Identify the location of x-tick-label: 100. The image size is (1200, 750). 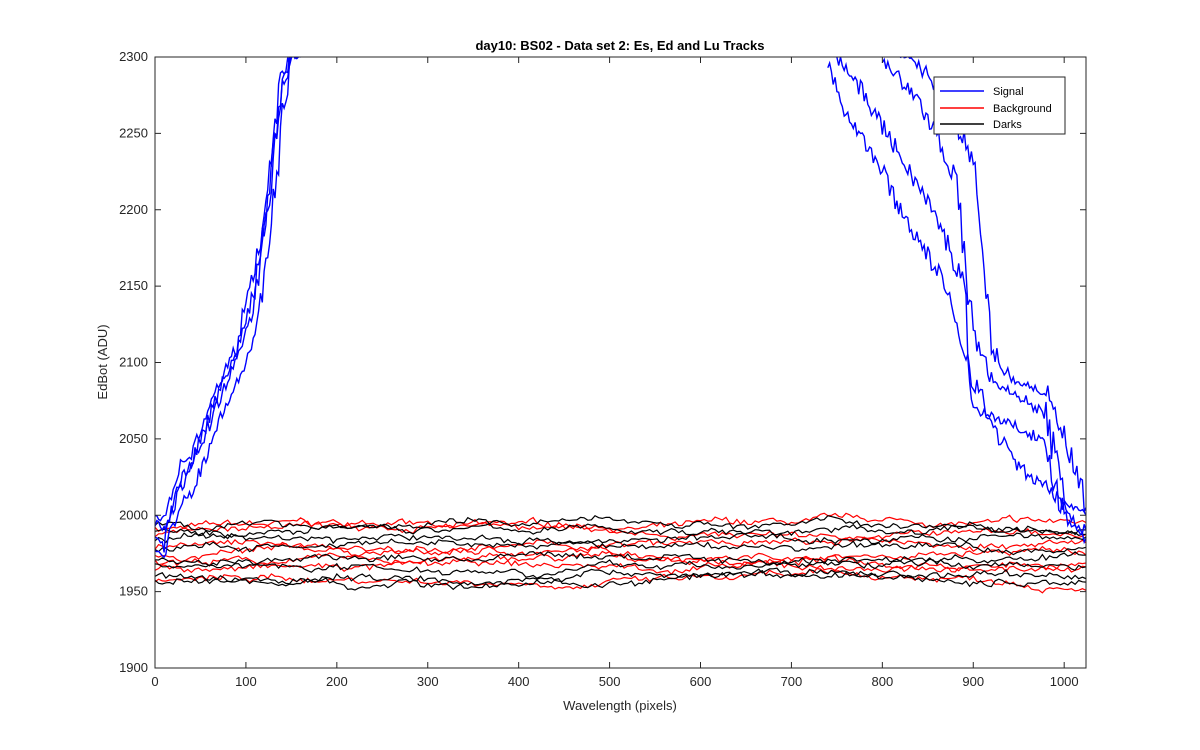
(246, 681).